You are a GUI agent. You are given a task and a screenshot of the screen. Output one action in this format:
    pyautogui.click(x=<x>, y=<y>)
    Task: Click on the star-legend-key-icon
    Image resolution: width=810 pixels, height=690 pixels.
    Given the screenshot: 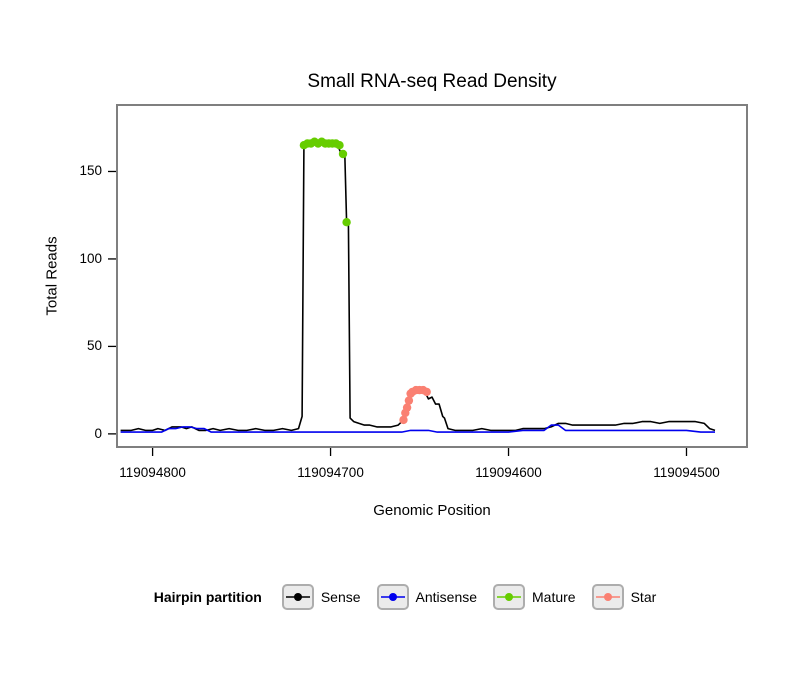 What is the action you would take?
    pyautogui.click(x=607, y=597)
    